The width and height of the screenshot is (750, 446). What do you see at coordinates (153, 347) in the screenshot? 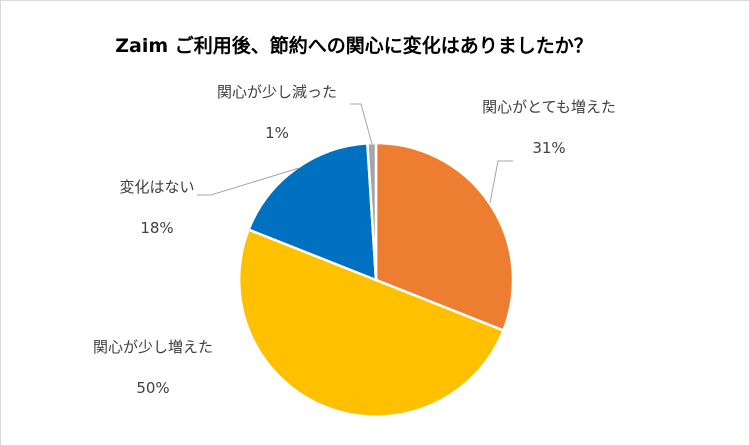
I see `slice-label: 関心が少し増えた` at bounding box center [153, 347].